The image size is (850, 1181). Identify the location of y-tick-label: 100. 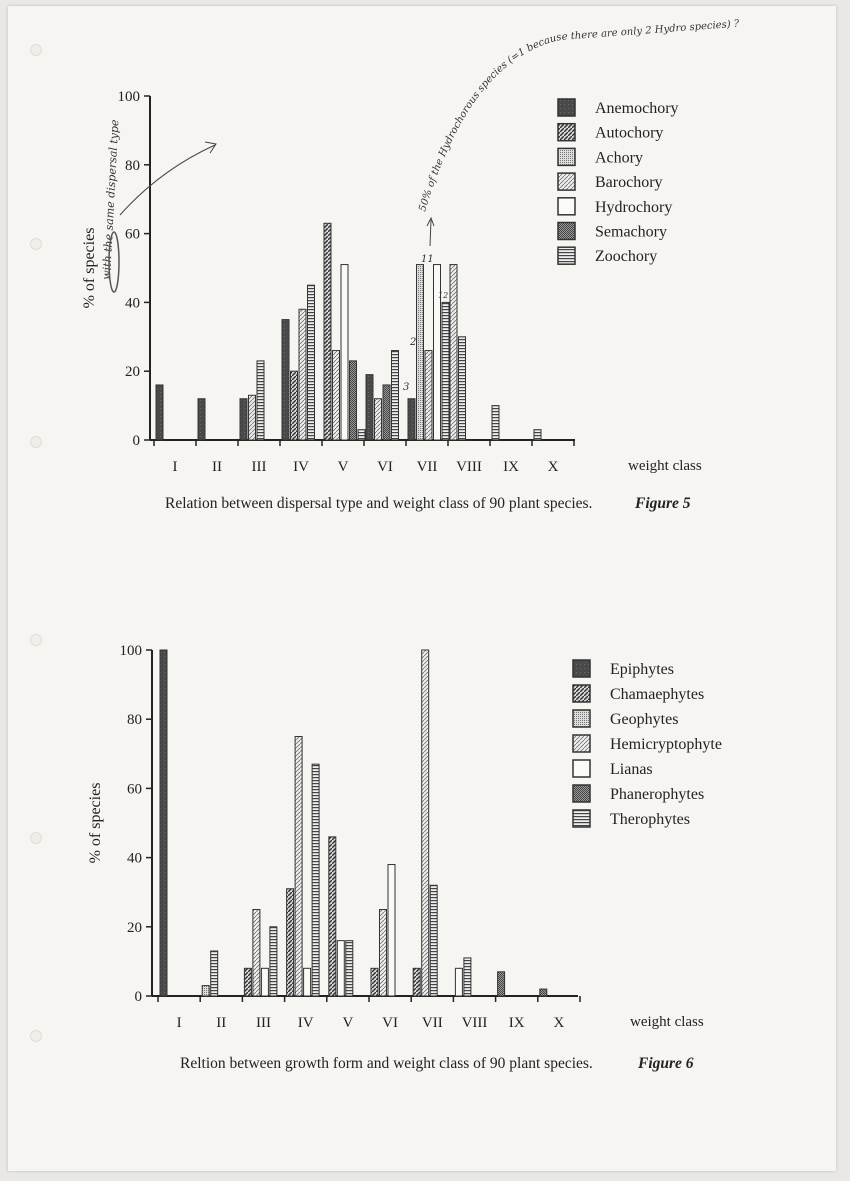
(131, 651).